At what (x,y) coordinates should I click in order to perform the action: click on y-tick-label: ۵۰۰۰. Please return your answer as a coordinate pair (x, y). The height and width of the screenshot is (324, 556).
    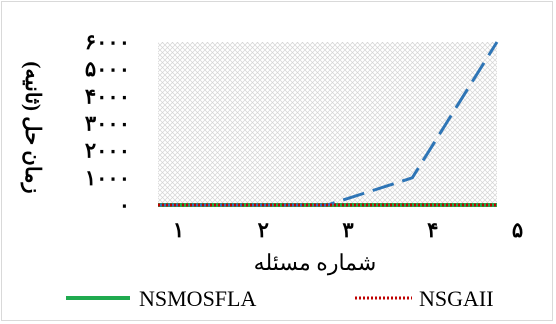
    Looking at the image, I should click on (107, 69).